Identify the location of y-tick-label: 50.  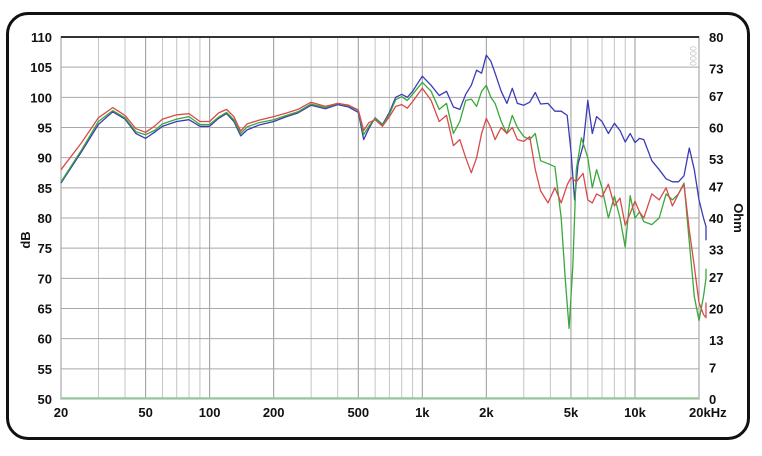
(45, 399).